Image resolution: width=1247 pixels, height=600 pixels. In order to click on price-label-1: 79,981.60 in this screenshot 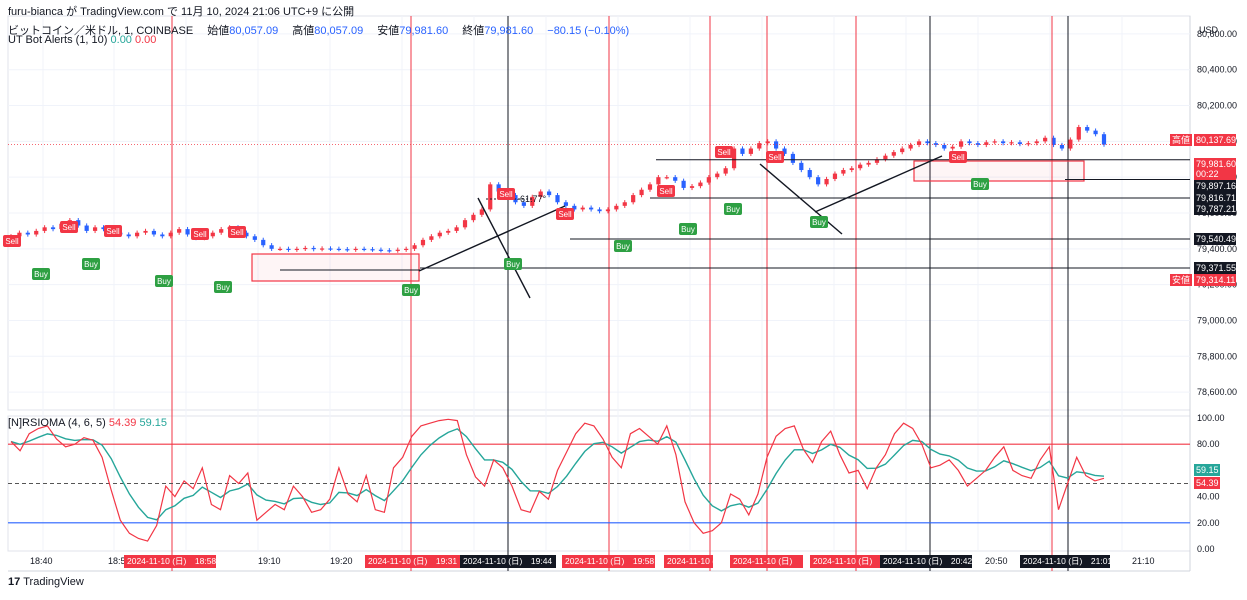, I will do `click(1216, 164)`.